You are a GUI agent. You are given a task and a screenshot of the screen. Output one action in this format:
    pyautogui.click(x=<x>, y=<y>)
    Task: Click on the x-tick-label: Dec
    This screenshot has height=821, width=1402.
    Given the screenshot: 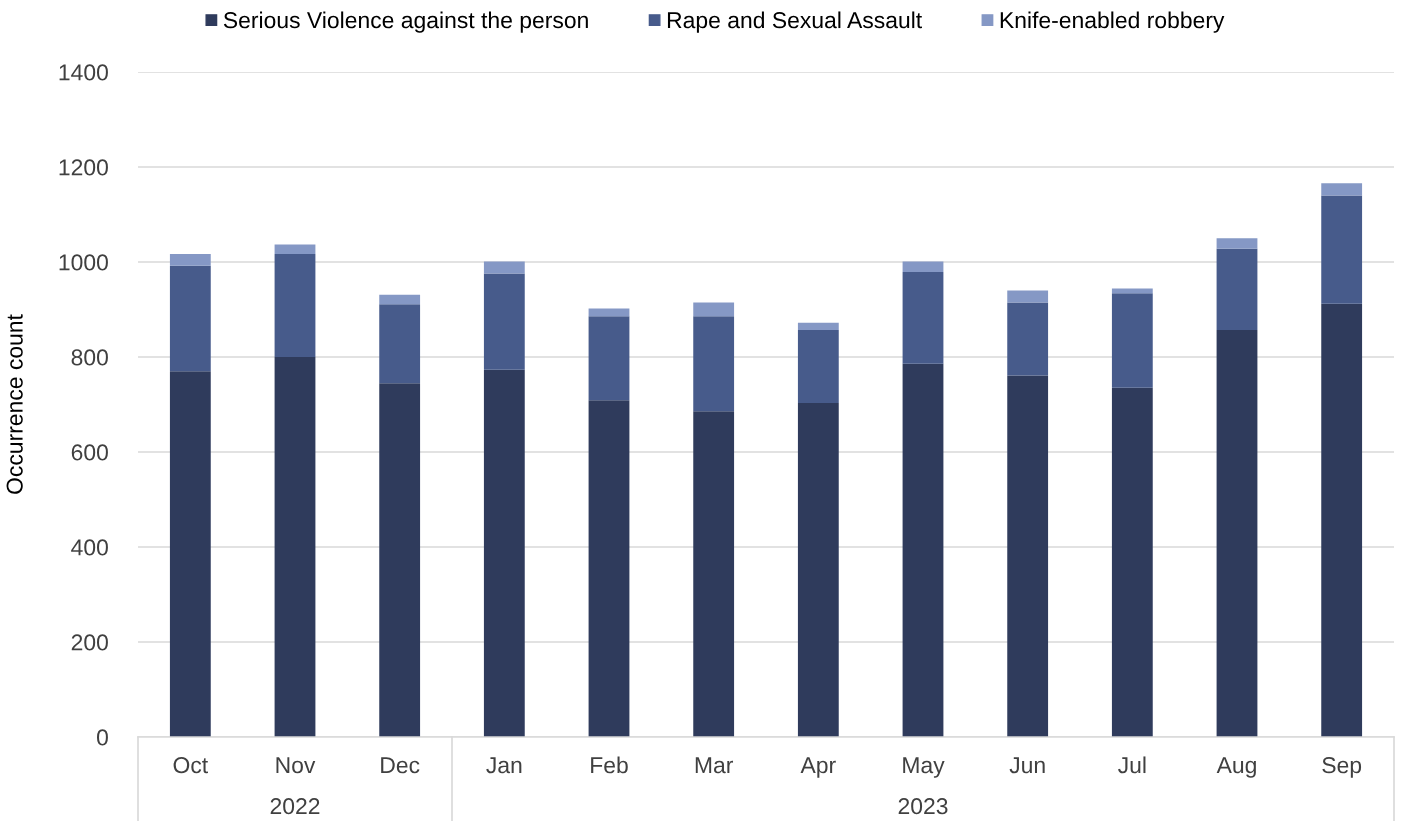 What is the action you would take?
    pyautogui.click(x=400, y=765)
    